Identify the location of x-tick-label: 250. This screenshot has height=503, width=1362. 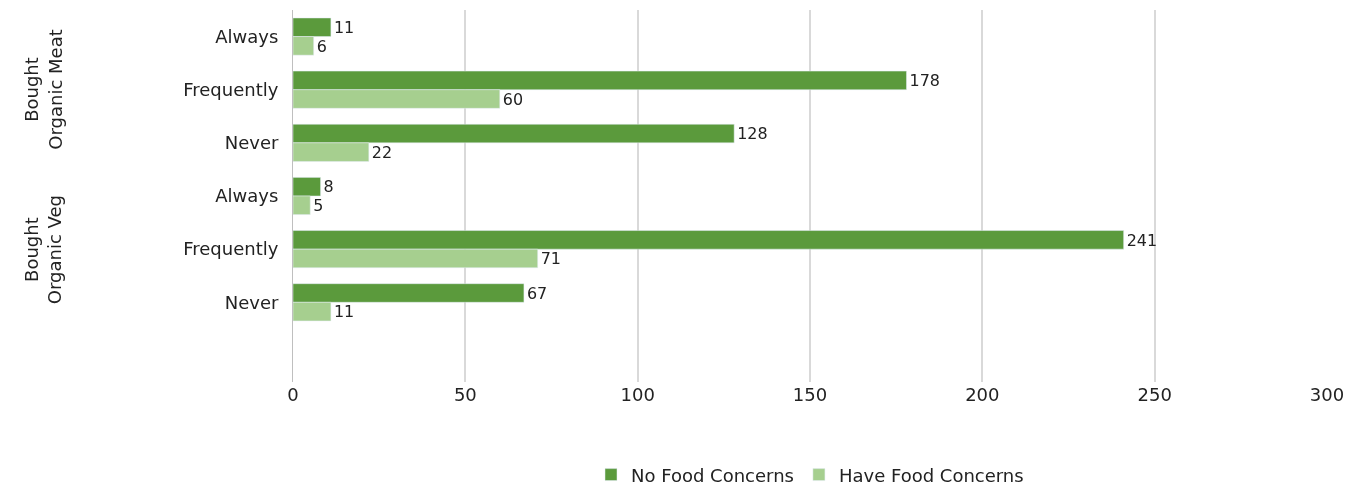
(1154, 394).